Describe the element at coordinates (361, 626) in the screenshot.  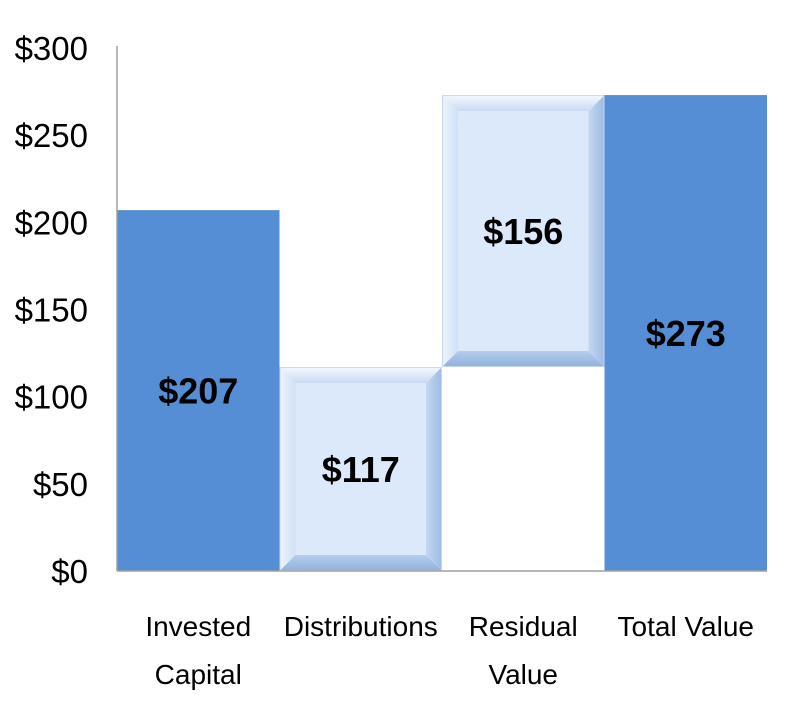
I see `x-category-label: Distributions` at that location.